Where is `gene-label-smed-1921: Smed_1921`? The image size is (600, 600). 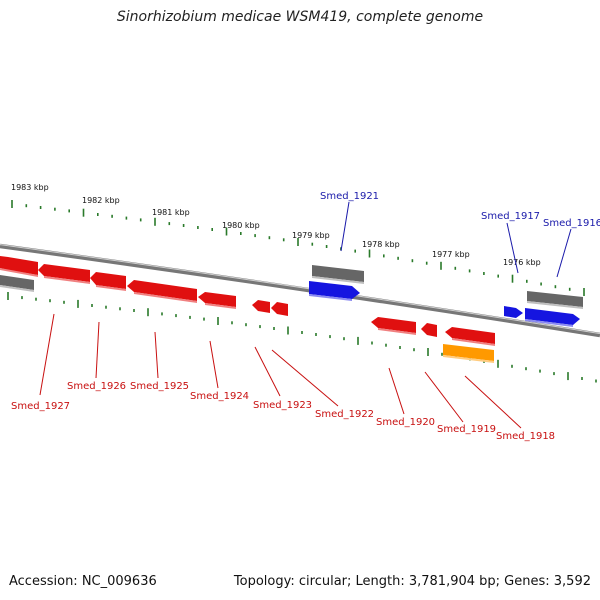 gene-label-smed-1921: Smed_1921 is located at coordinates (349, 196).